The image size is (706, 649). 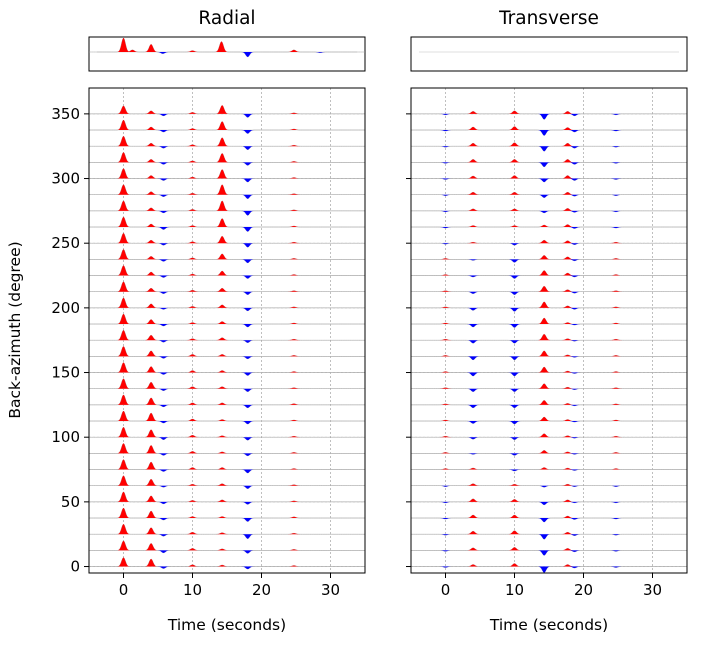 I want to click on transverse-x-tick-label: 10, so click(x=514, y=590).